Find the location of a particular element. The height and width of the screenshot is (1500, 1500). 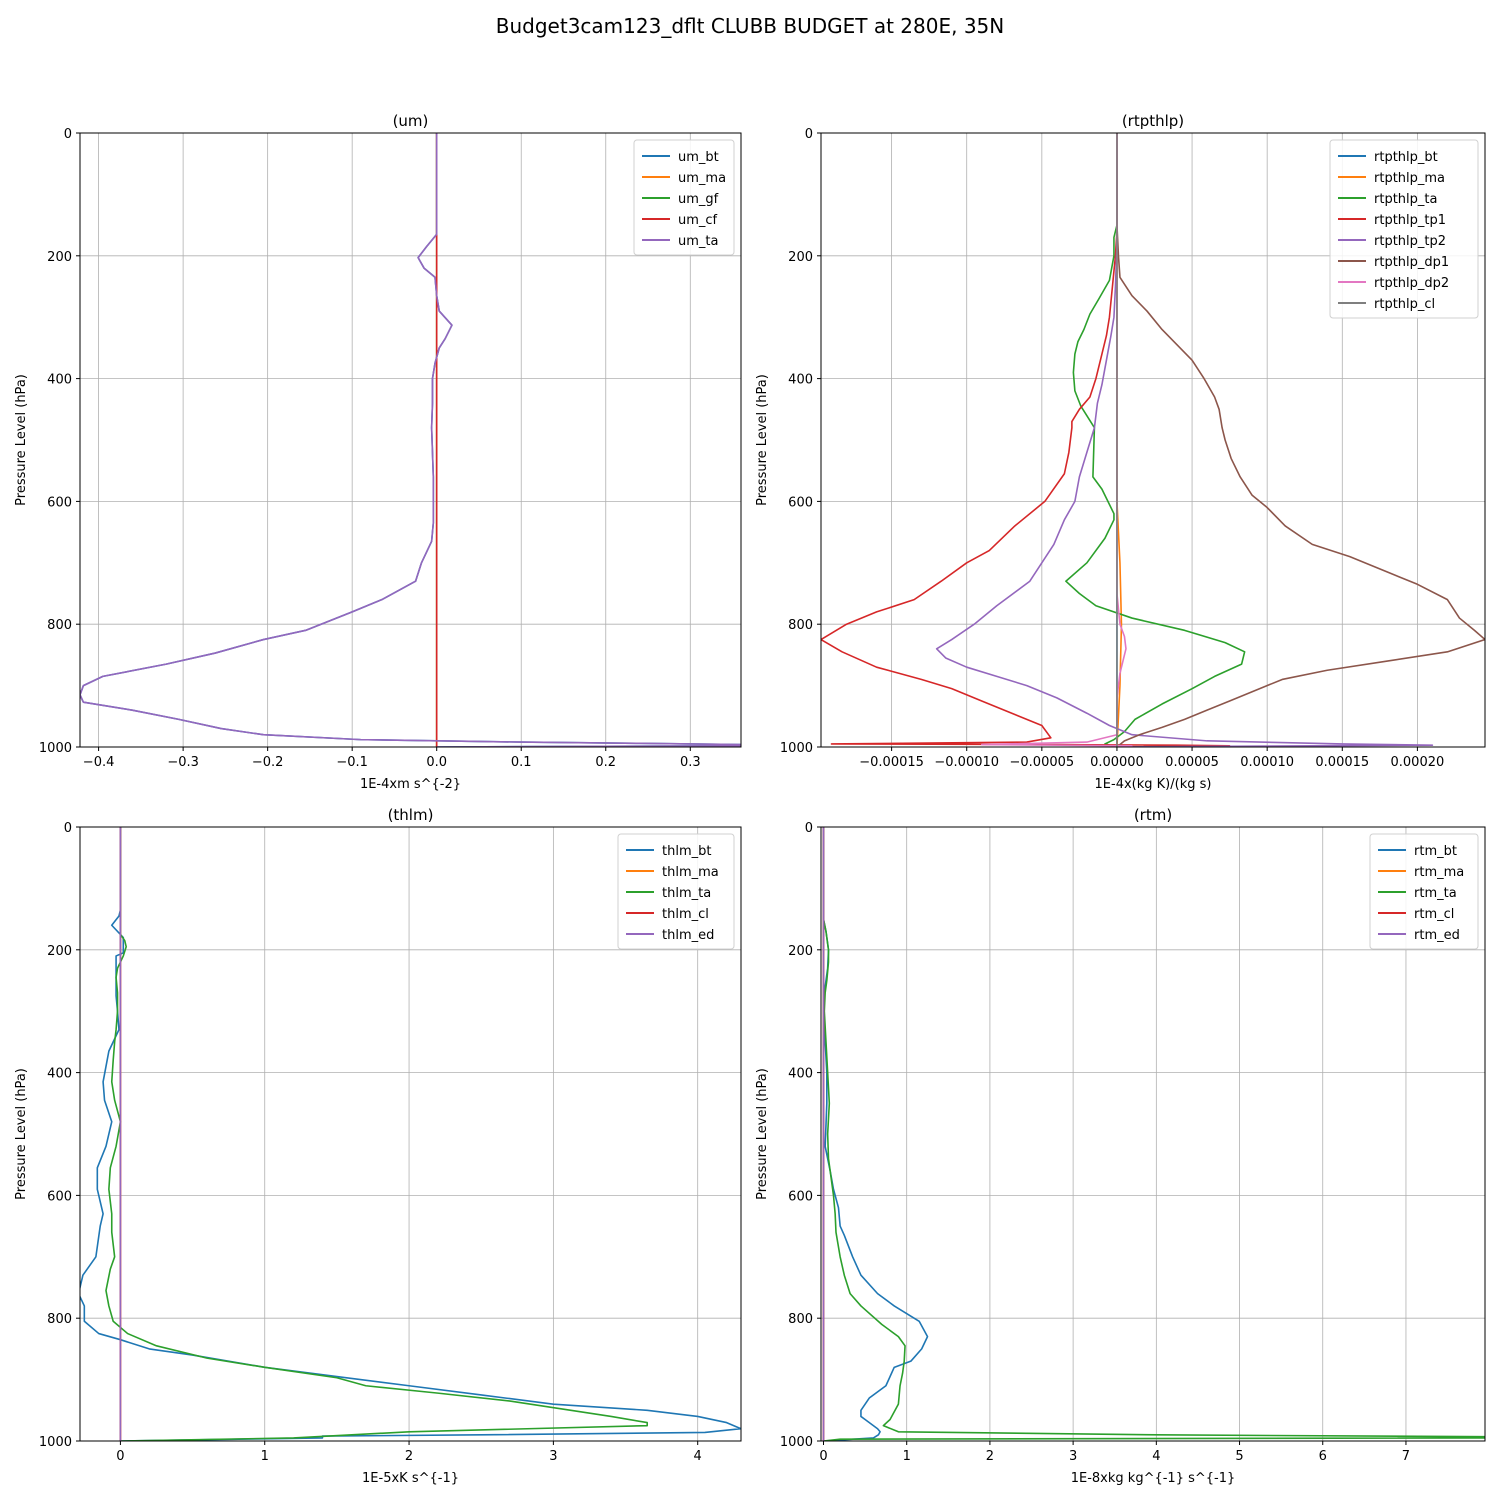

legend-label: um_ma is located at coordinates (702, 178).